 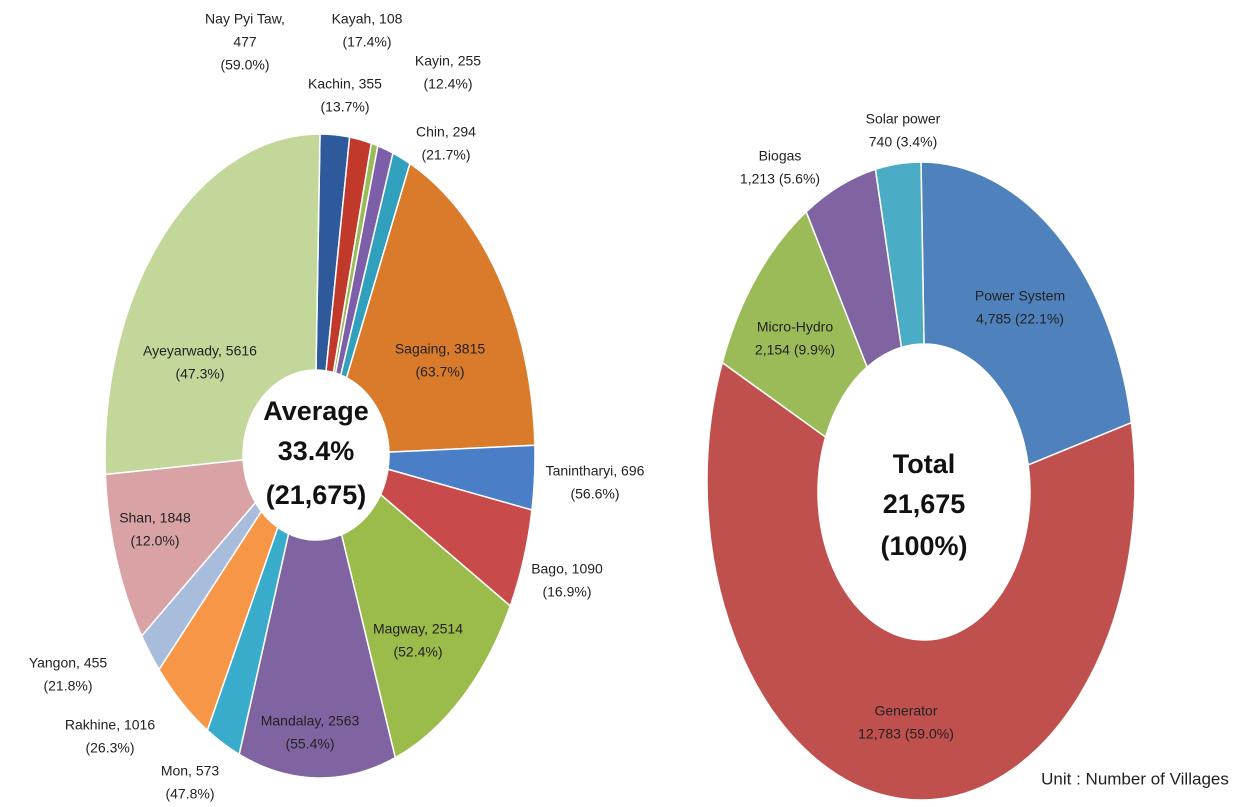 I want to click on data-label: 12,783 (59.0%), so click(x=906, y=734).